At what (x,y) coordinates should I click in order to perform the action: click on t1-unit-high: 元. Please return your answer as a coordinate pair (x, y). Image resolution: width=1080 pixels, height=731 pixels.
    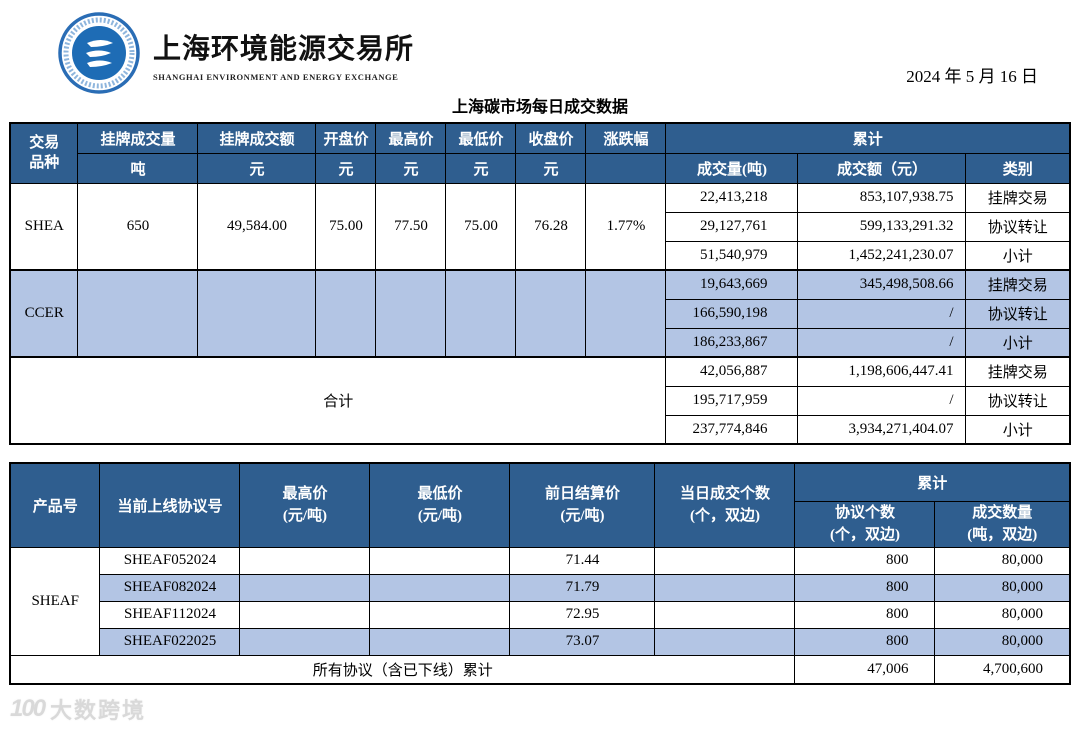
    Looking at the image, I should click on (411, 168).